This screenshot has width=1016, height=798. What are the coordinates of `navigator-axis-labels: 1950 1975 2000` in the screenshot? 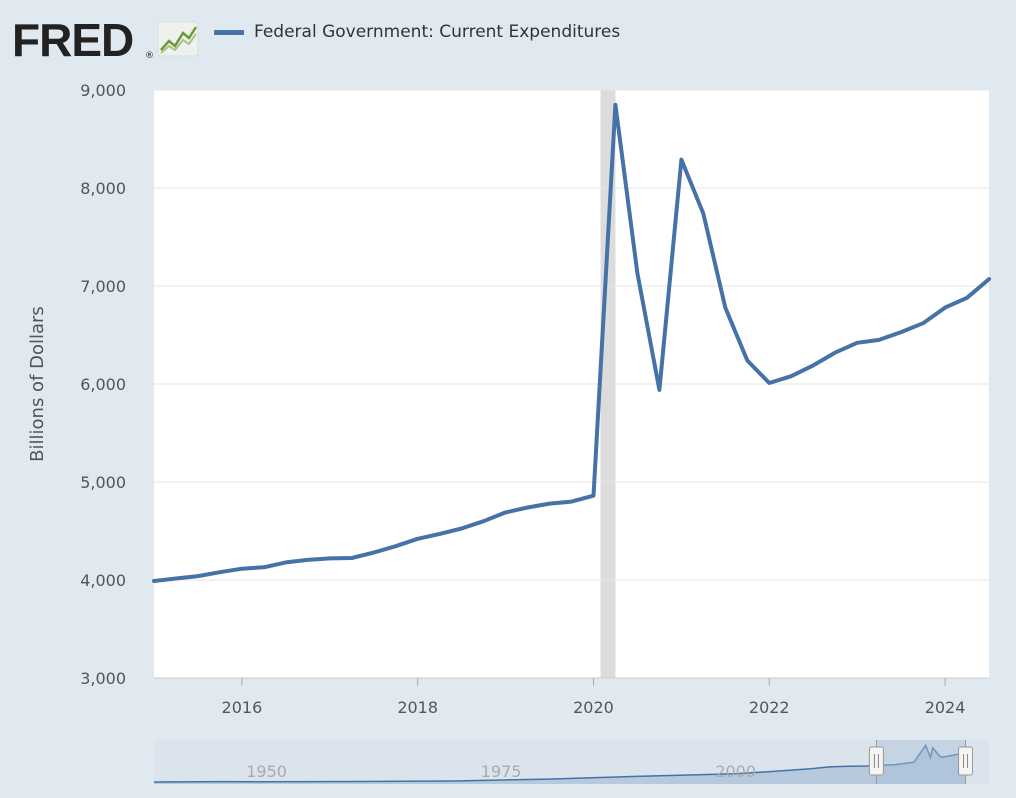 It's located at (501, 771).